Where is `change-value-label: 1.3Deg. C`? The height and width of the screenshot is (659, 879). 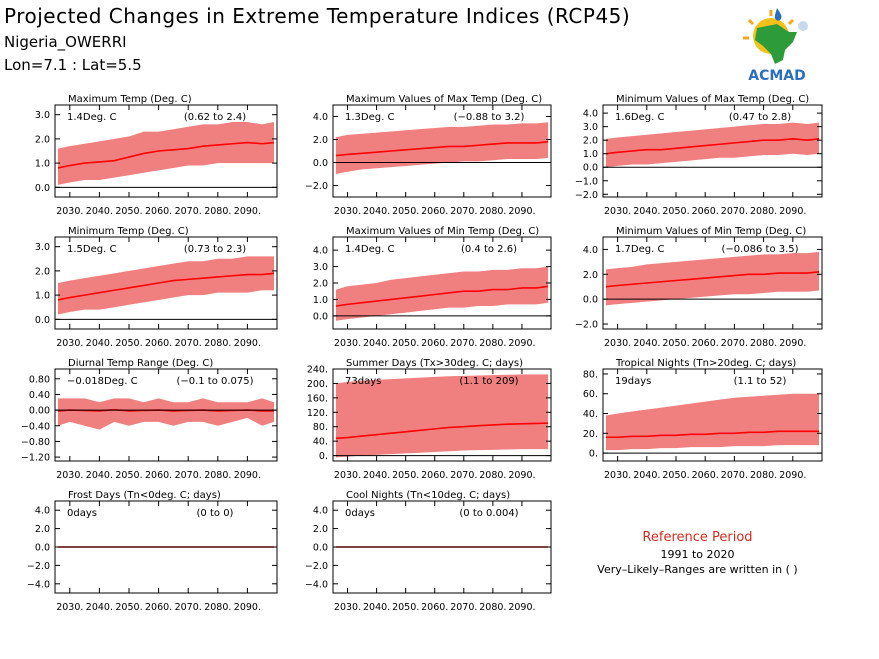
change-value-label: 1.3Deg. C is located at coordinates (369, 117).